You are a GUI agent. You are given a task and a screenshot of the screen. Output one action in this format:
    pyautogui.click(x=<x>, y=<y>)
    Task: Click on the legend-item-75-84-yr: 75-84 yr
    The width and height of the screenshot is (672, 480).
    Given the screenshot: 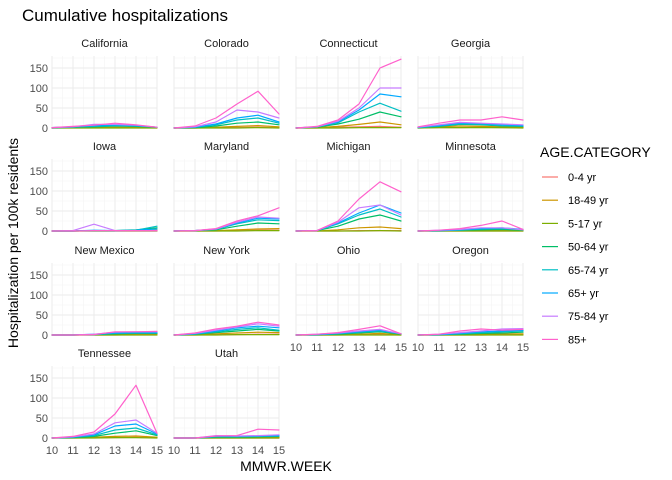 What is the action you would take?
    pyautogui.click(x=575, y=317)
    